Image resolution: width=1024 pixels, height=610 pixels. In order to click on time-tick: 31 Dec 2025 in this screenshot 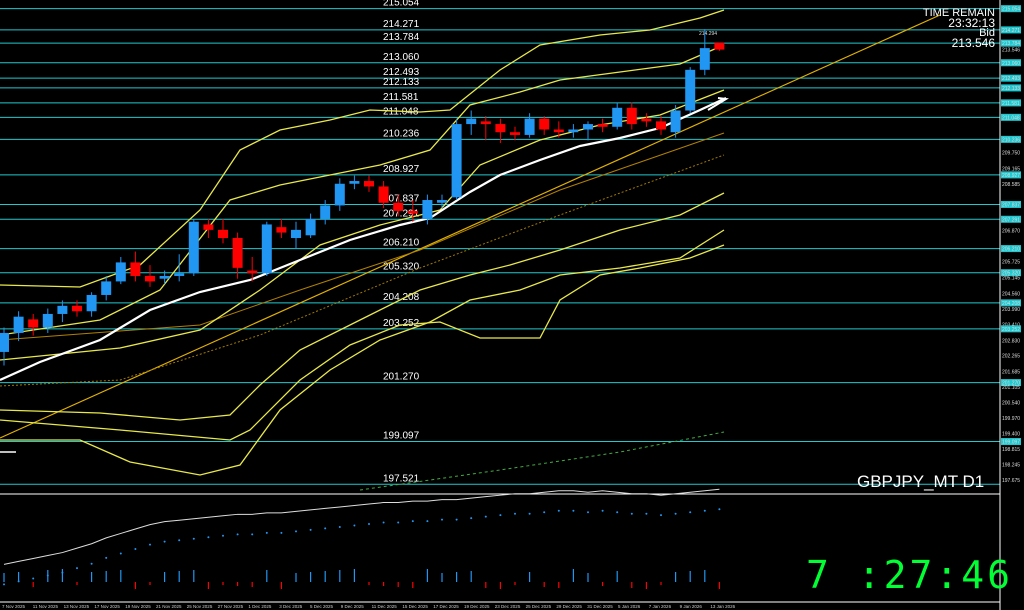, I will do `click(600, 606)`.